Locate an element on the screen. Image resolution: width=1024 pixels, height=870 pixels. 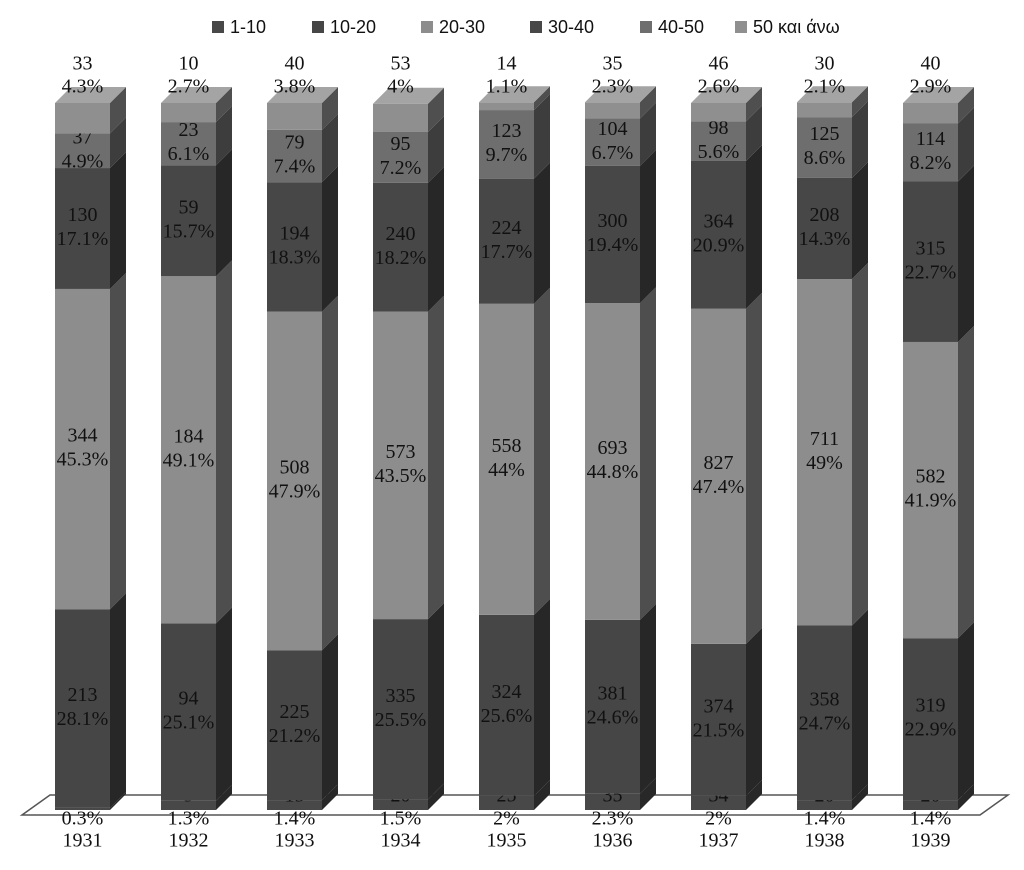
count-label: 184 is located at coordinates (189, 436).